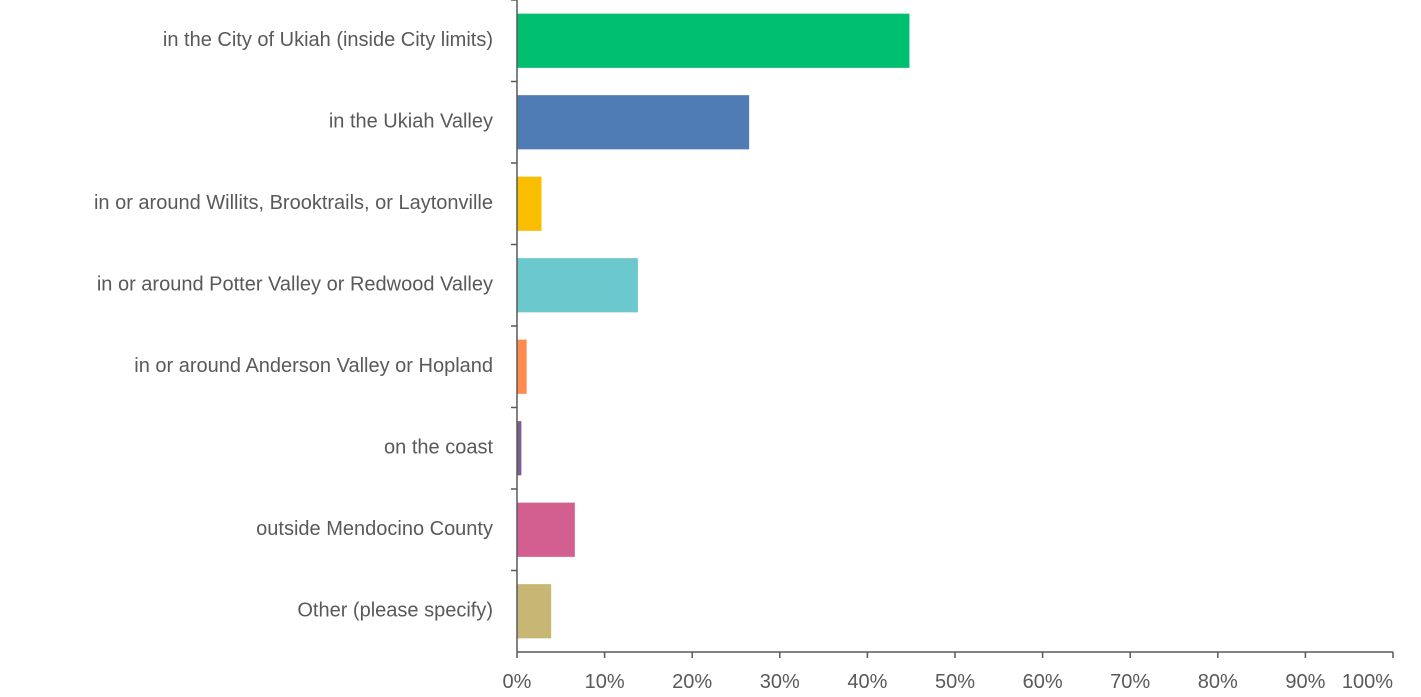 The height and width of the screenshot is (697, 1421). I want to click on x-tick-label: 10%, so click(605, 682).